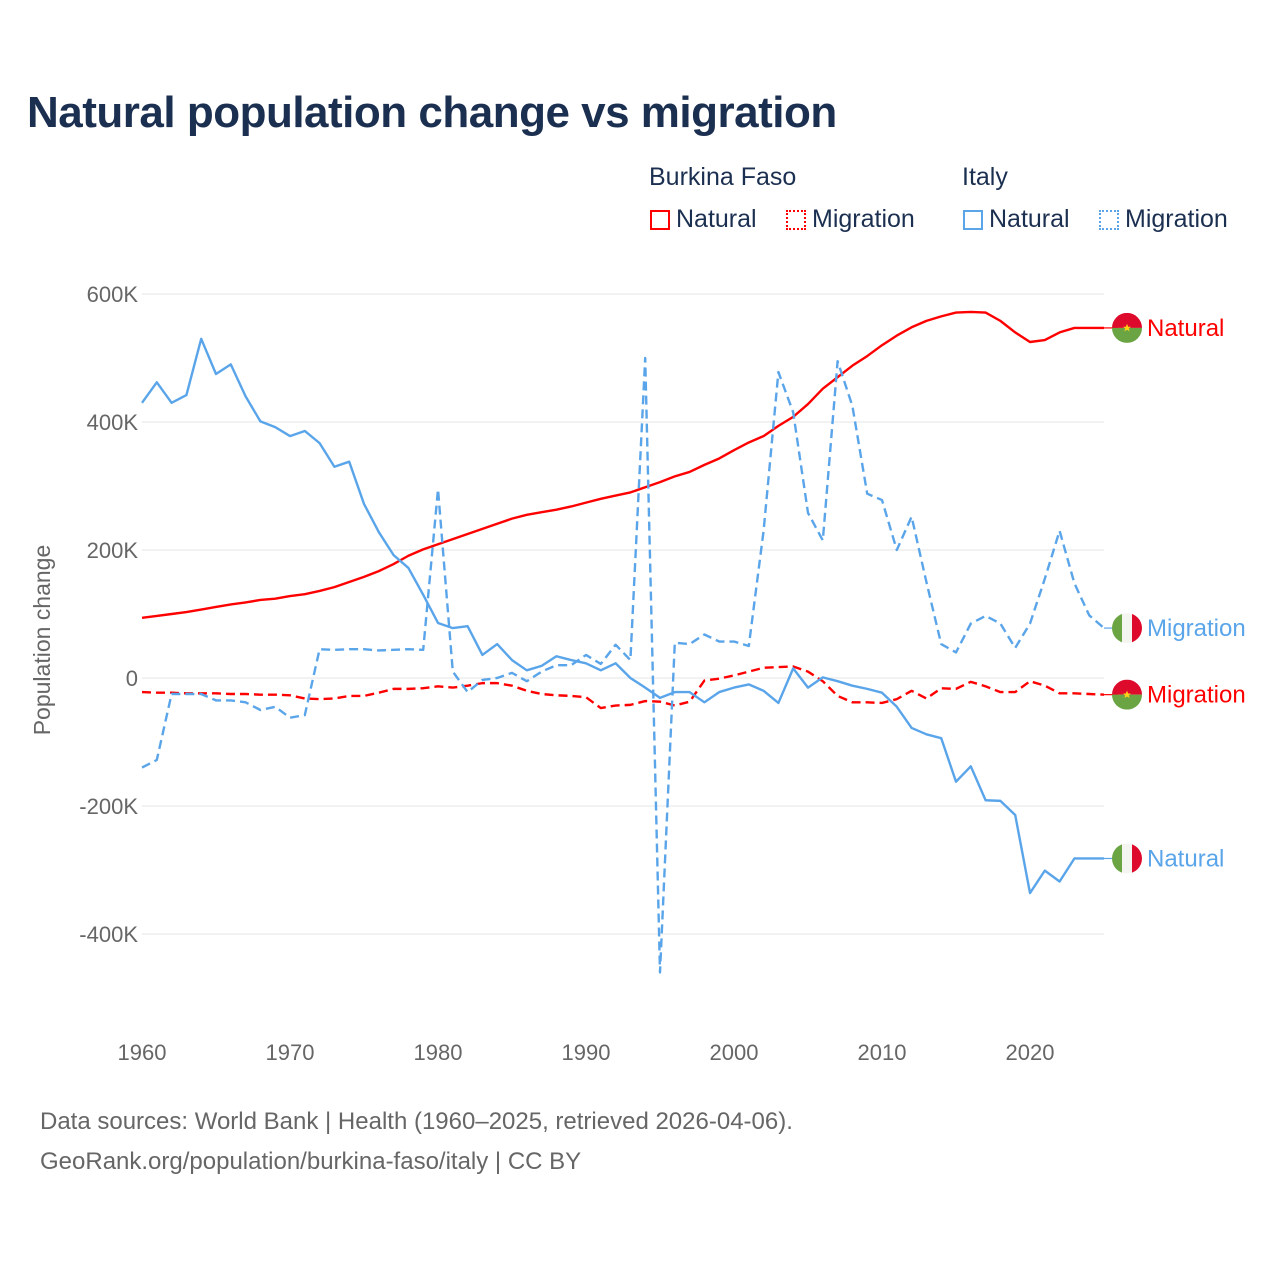 Image resolution: width=1280 pixels, height=1280 pixels. Describe the element at coordinates (973, 219) in the screenshot. I see `legend-swatch-solid-blue` at that location.